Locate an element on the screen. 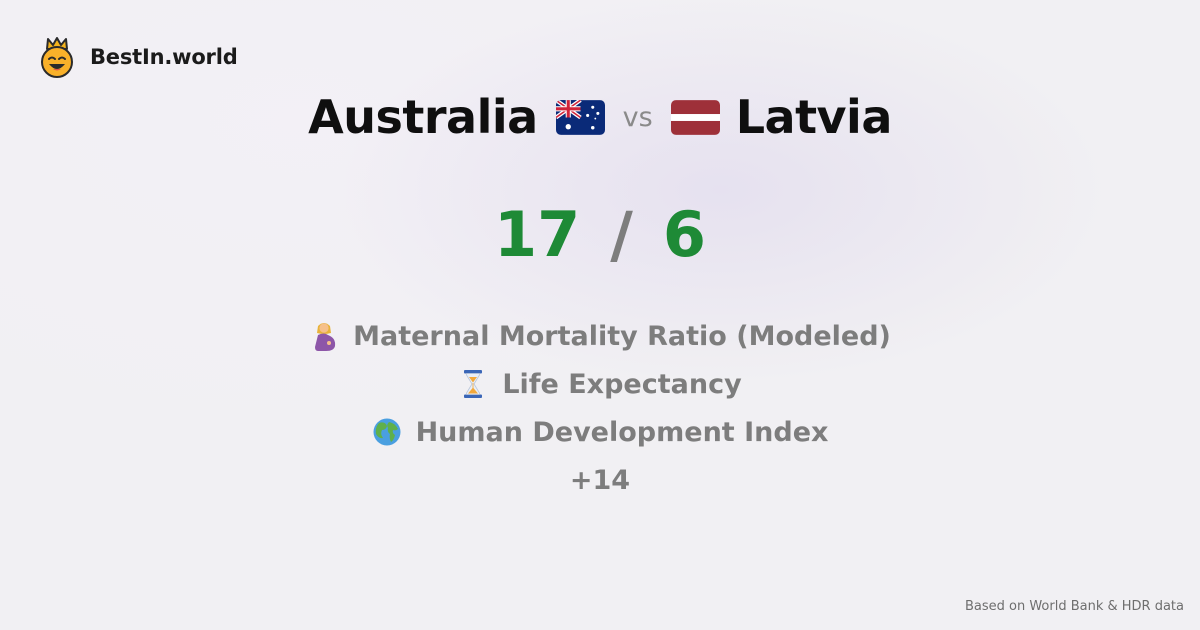 This screenshot has width=1200, height=630. metric-item: Human Development Index is located at coordinates (600, 432).